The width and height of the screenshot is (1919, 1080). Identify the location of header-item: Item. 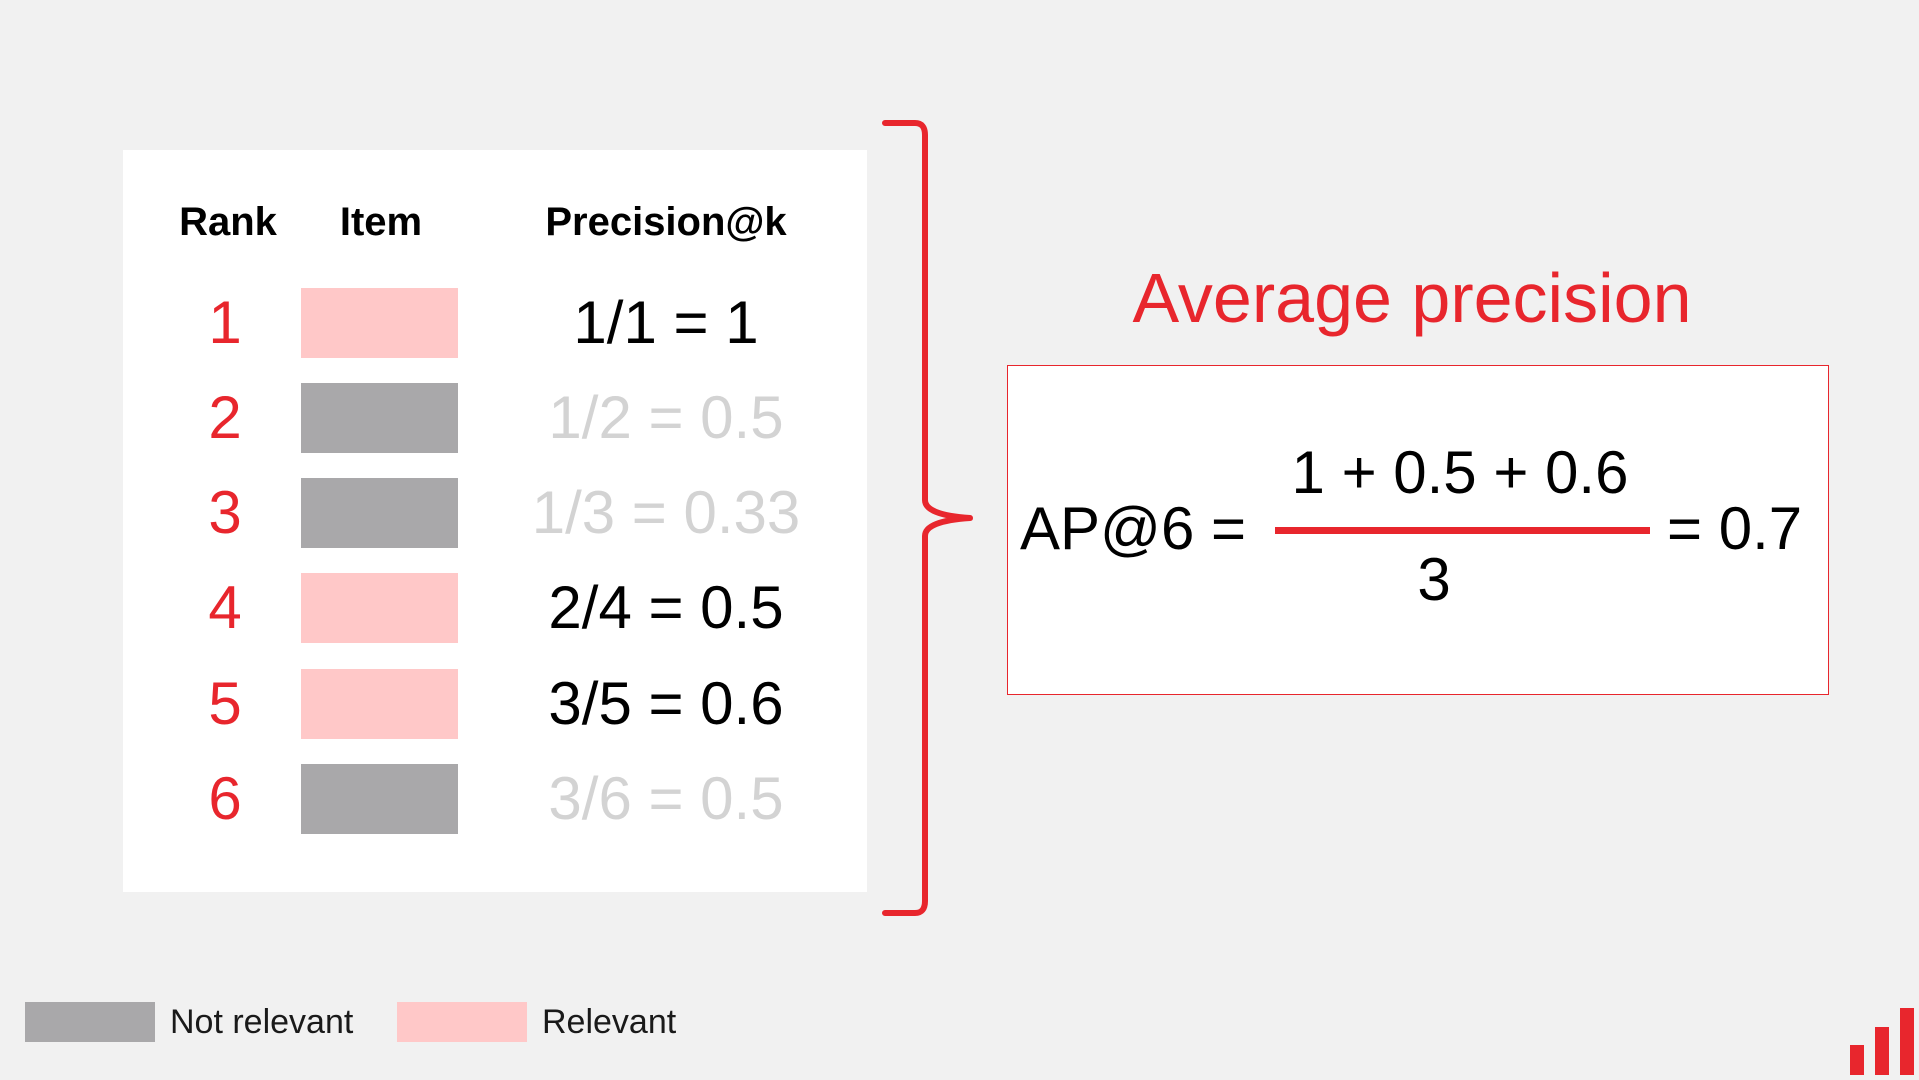
(381, 222).